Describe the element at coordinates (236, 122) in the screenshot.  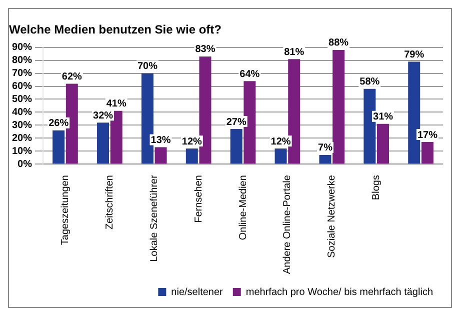
I see `data-label: 27%` at that location.